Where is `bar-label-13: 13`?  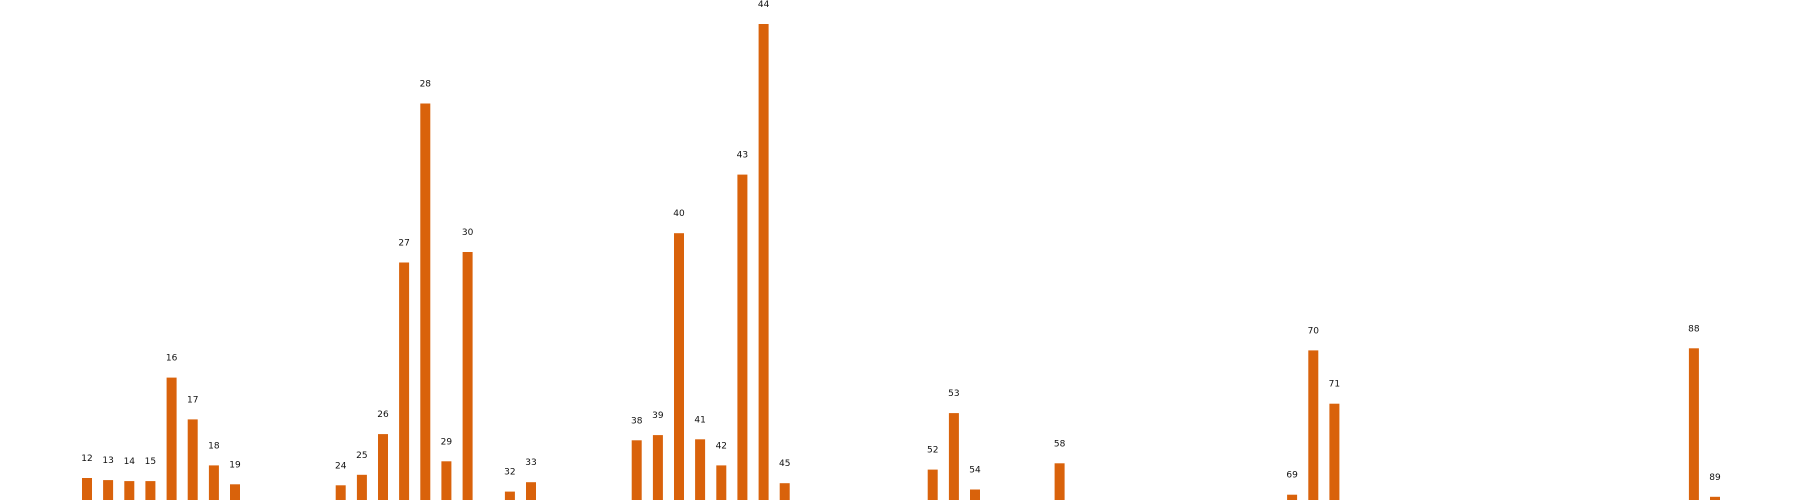 bar-label-13: 13 is located at coordinates (107, 461).